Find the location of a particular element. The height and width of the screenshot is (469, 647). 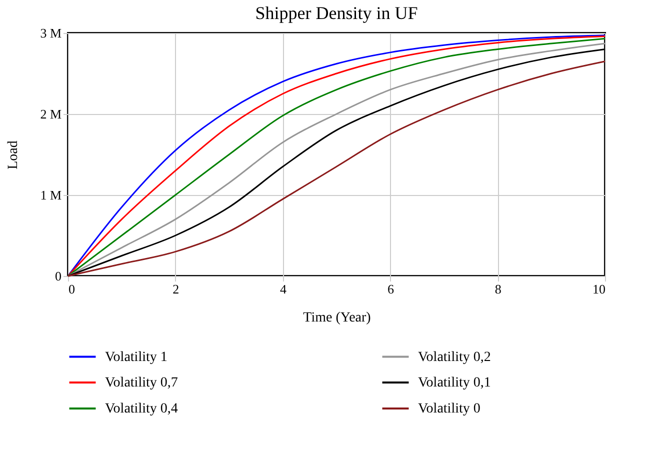

legend-label: Volatility 0,2 is located at coordinates (454, 357).